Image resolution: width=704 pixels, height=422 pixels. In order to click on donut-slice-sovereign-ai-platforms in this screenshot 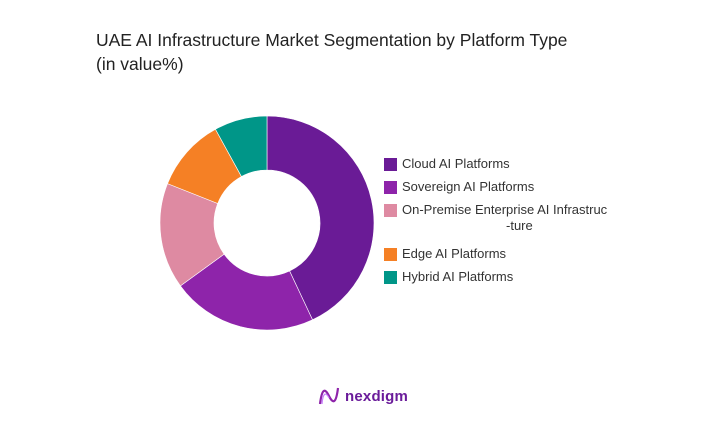, I will do `click(246, 292)`.